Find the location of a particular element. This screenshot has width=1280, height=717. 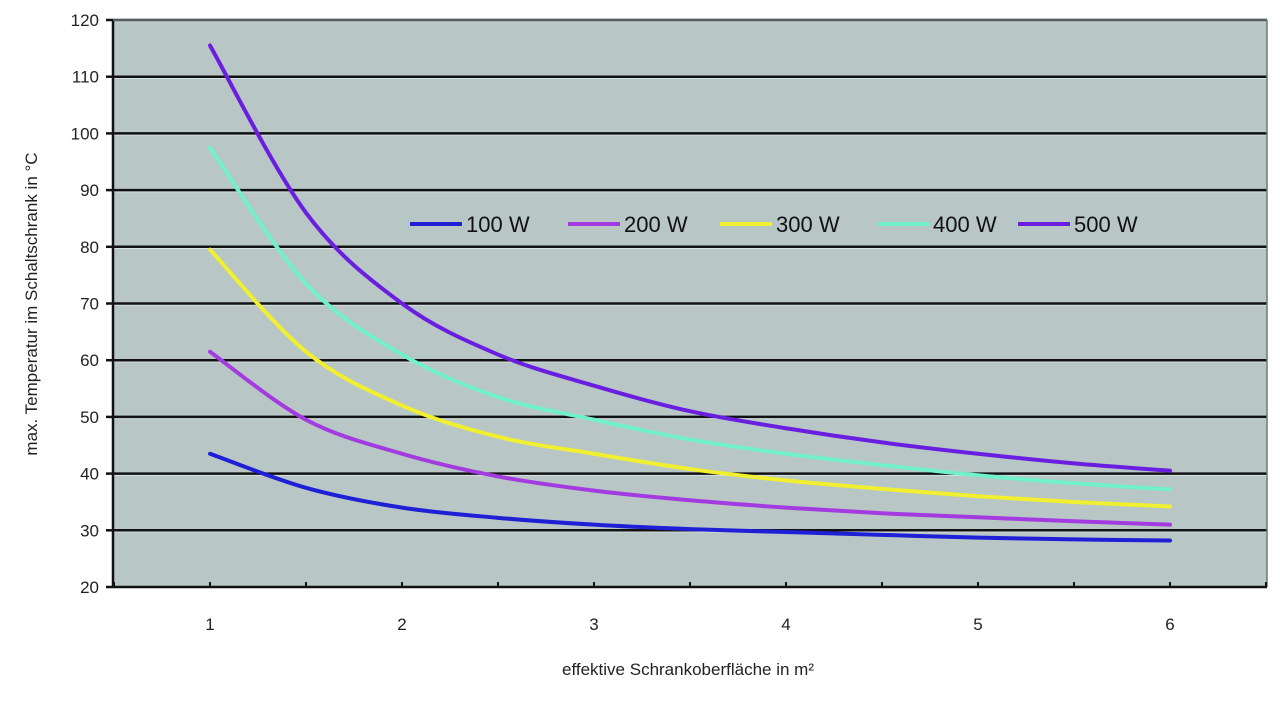

legend-label: 500 W is located at coordinates (1106, 224).